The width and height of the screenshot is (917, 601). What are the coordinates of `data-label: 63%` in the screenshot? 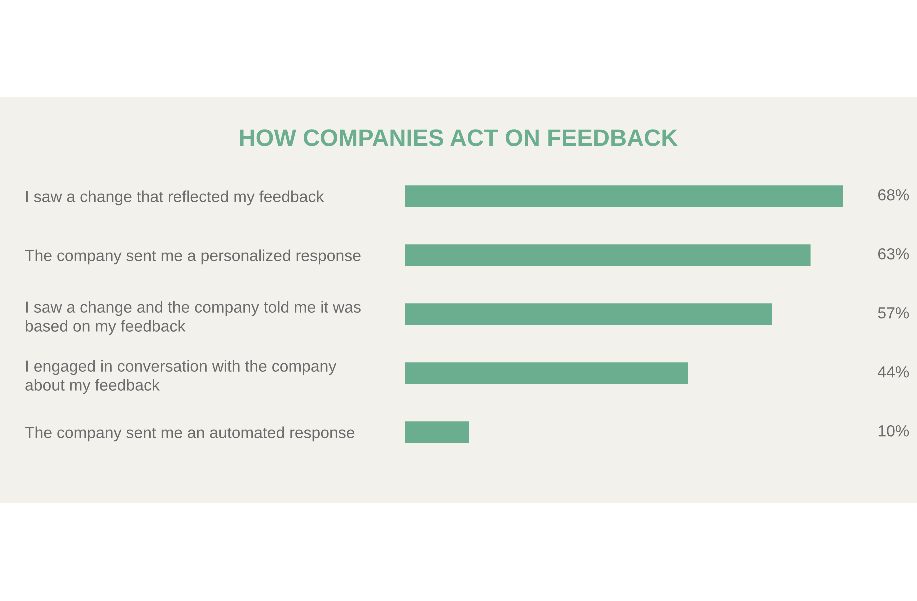 It's located at (894, 254).